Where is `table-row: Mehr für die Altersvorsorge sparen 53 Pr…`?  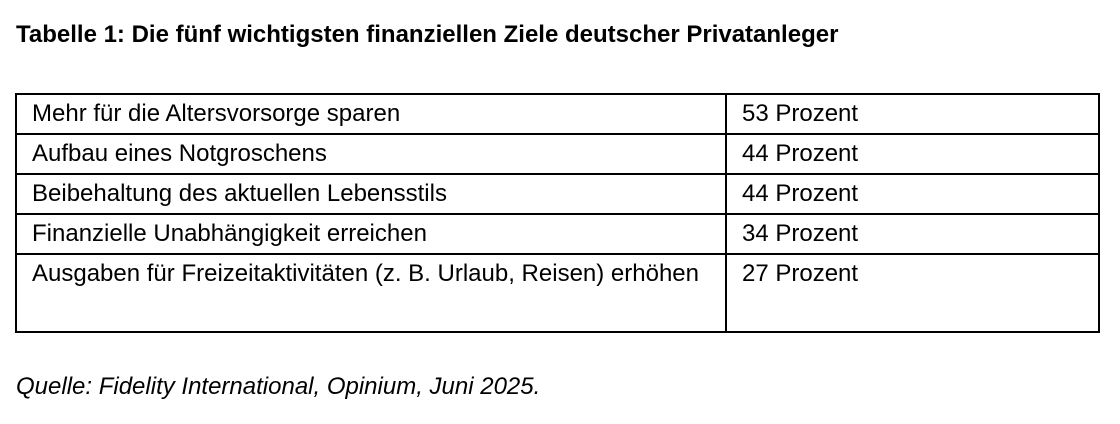 table-row: Mehr für die Altersvorsorge sparen 53 Pr… is located at coordinates (557, 114).